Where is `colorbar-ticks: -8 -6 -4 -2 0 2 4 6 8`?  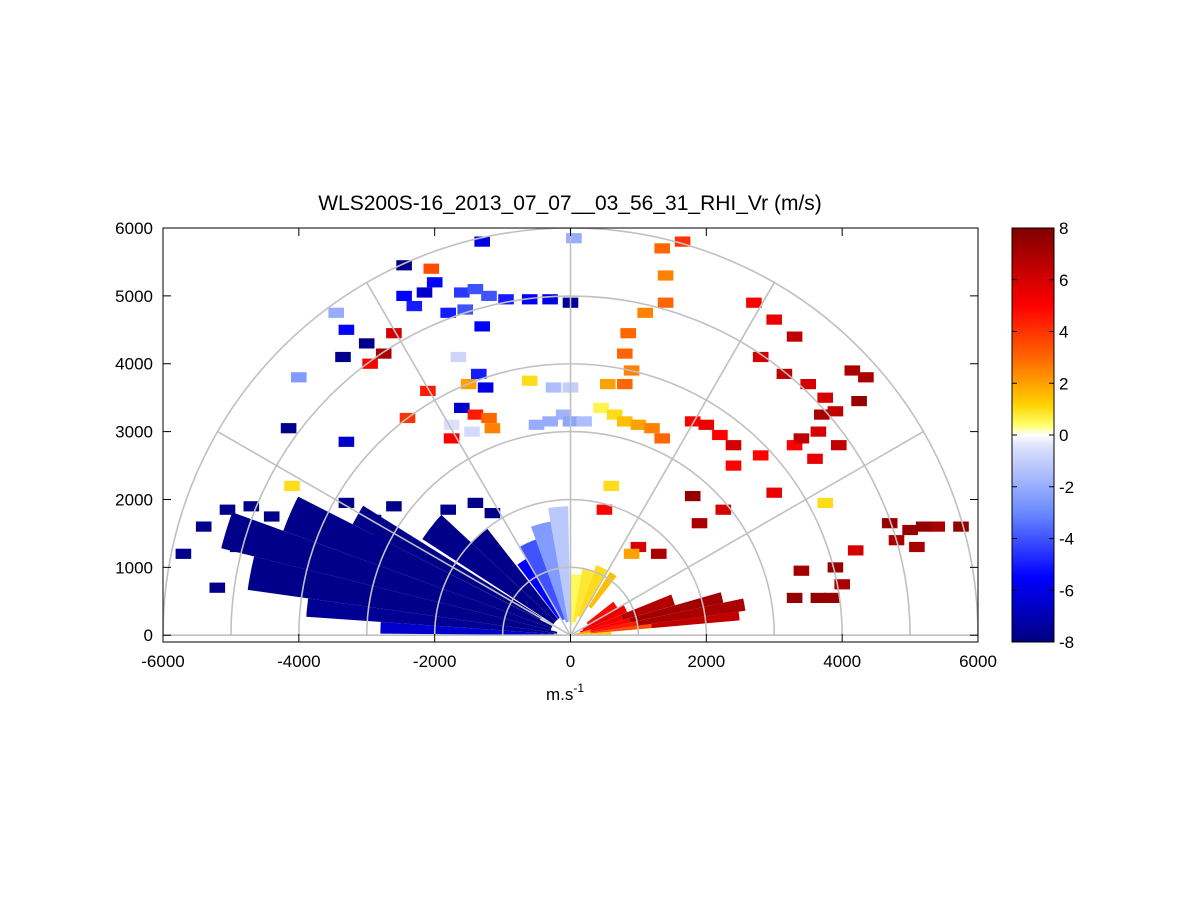 colorbar-ticks: -8 -6 -4 -2 0 2 4 6 8 is located at coordinates (1043, 435).